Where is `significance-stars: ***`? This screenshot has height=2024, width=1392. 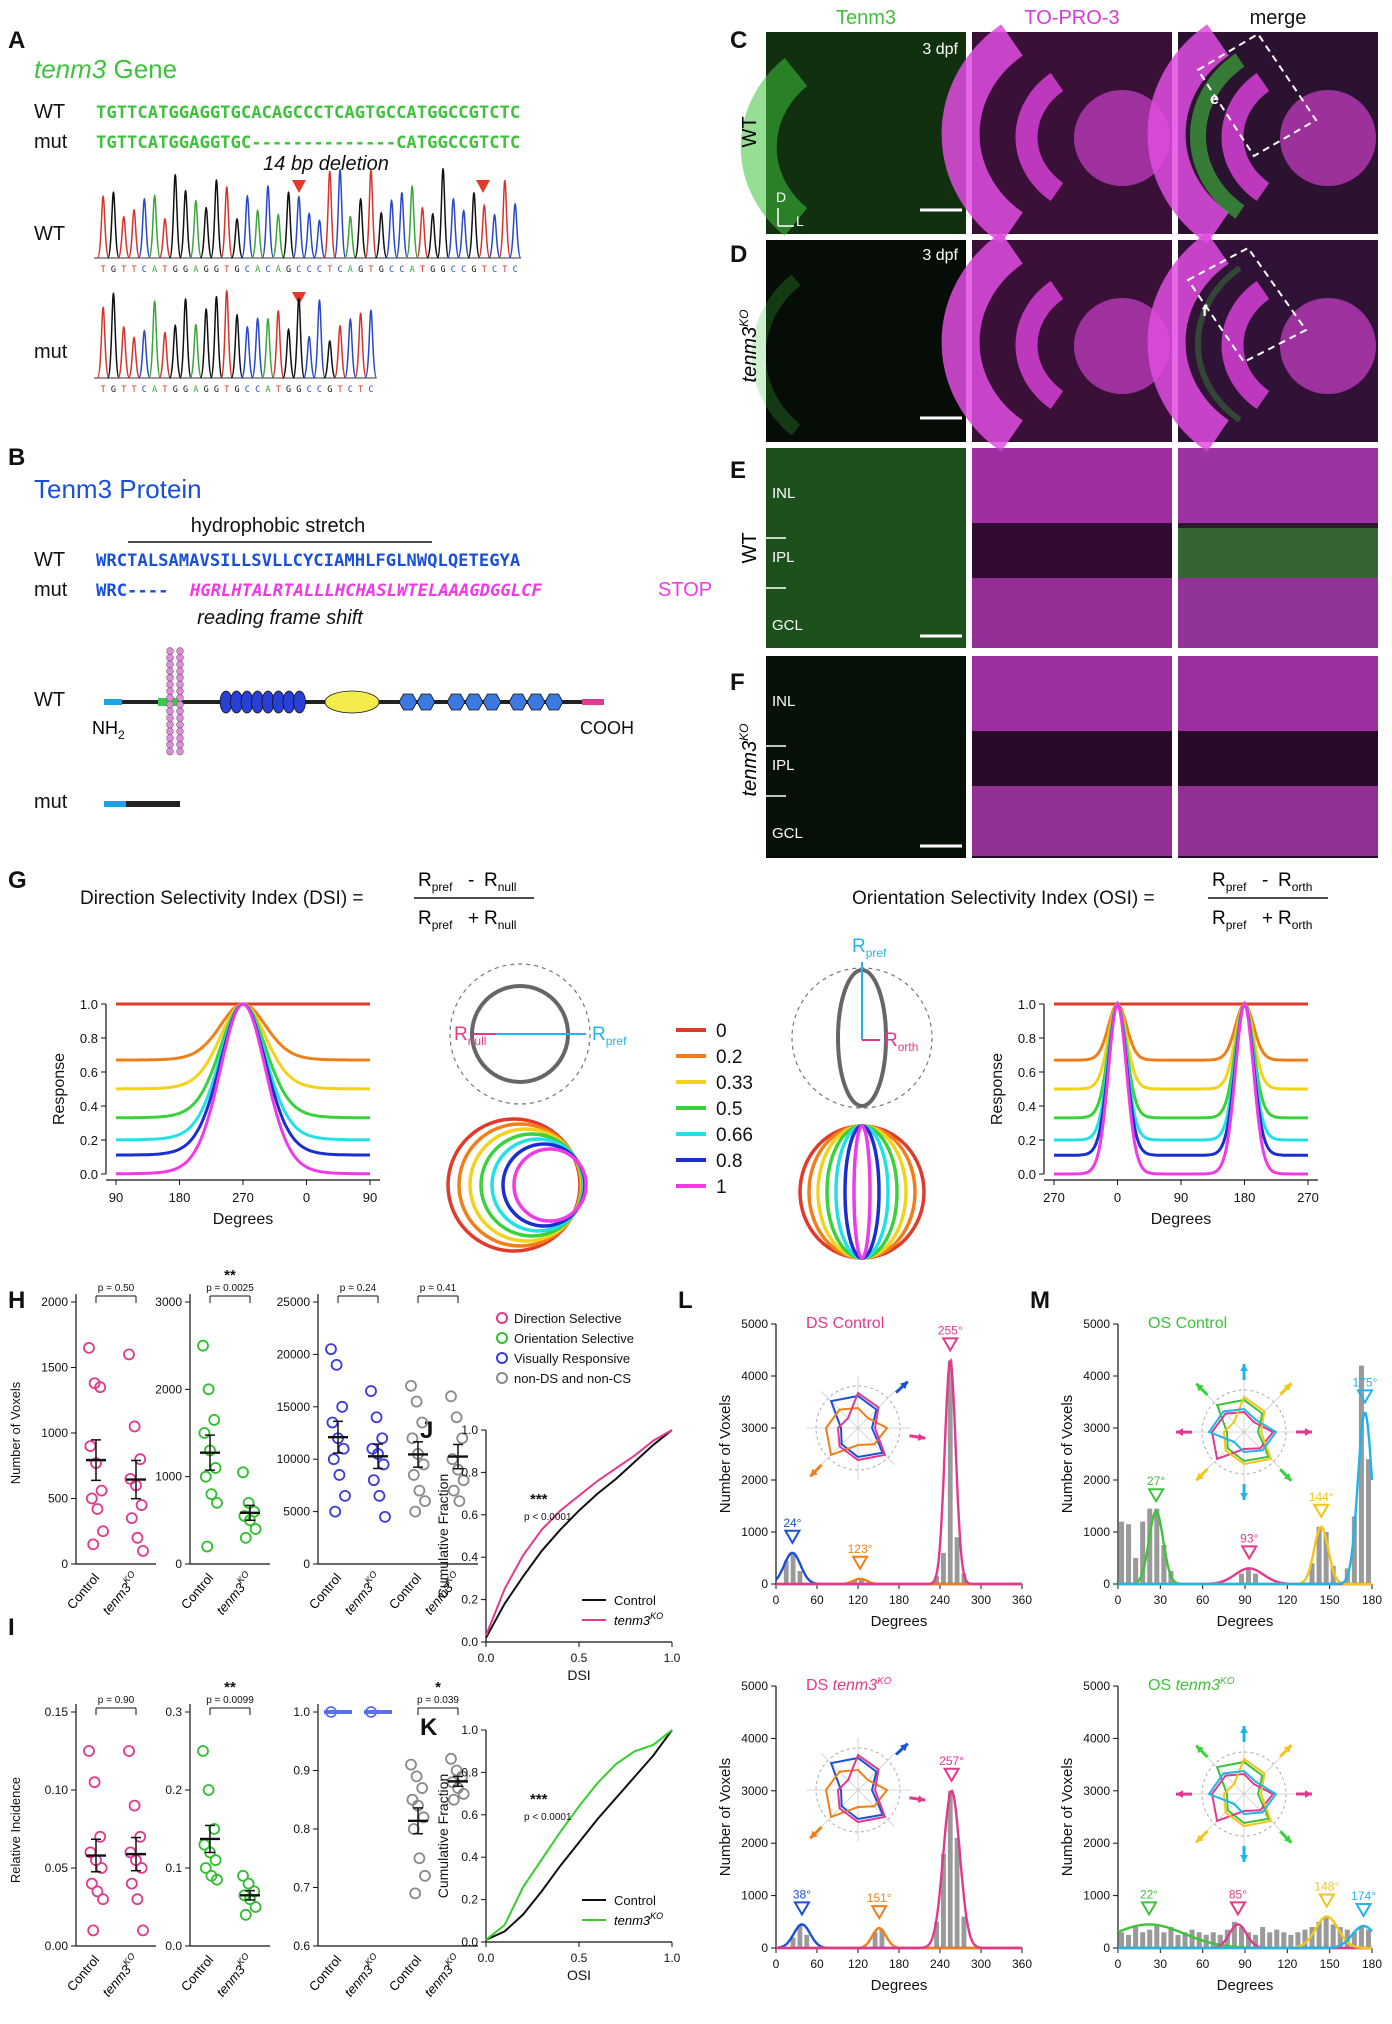
significance-stars: *** is located at coordinates (539, 1799).